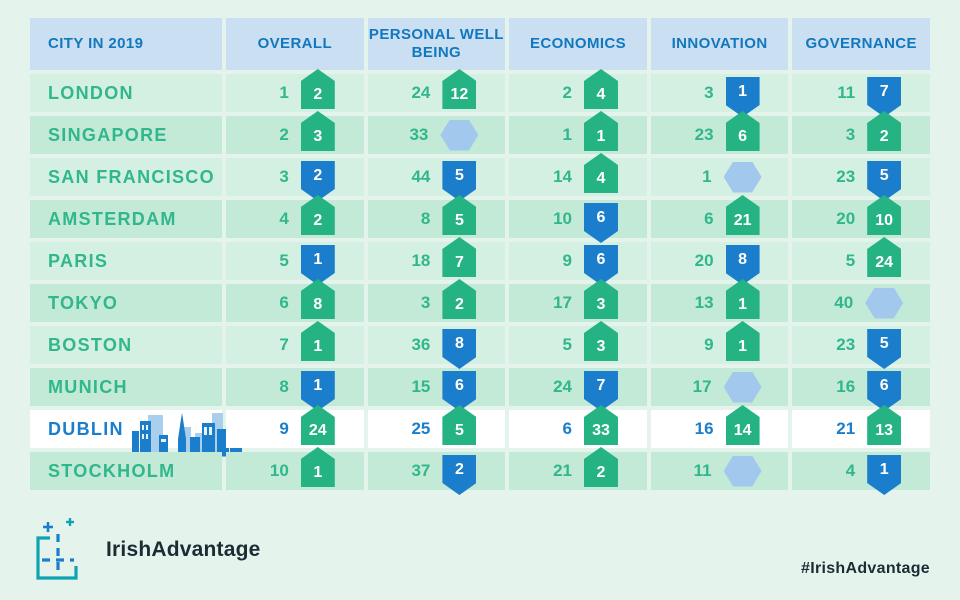 This screenshot has height=600, width=960. What do you see at coordinates (295, 389) in the screenshot?
I see `metric-cell-overall: 8 1` at bounding box center [295, 389].